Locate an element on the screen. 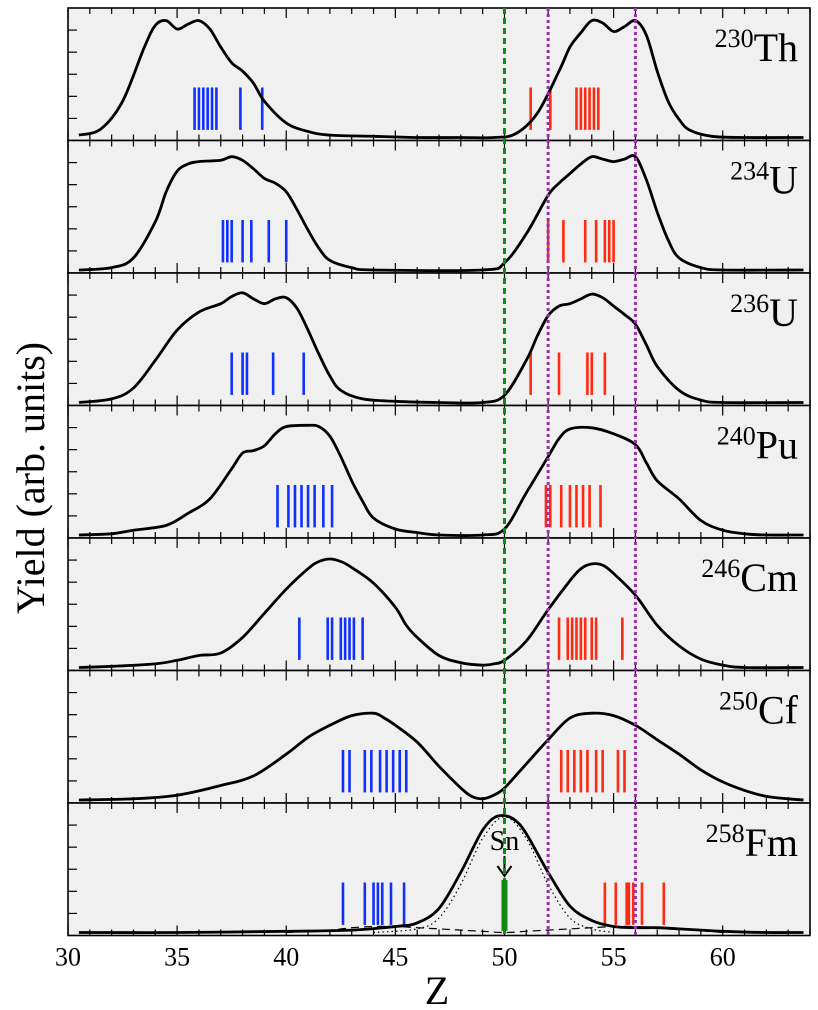 This screenshot has width=818, height=1010. nucleus-mass-number: 246 is located at coordinates (720, 568).